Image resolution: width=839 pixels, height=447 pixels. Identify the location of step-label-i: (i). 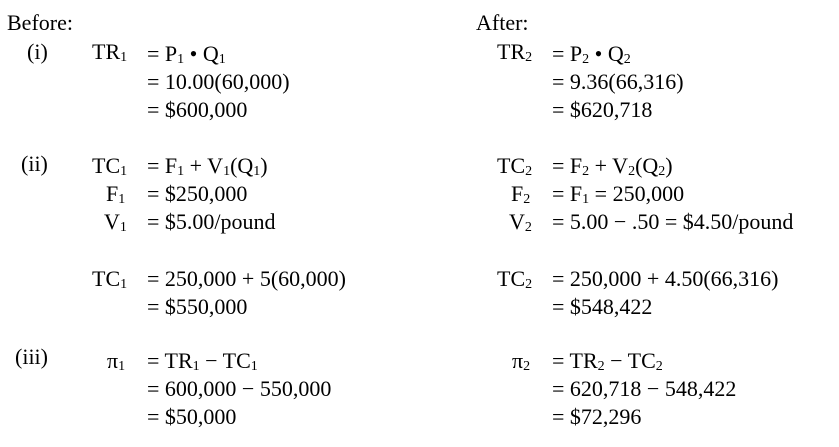
(37, 51).